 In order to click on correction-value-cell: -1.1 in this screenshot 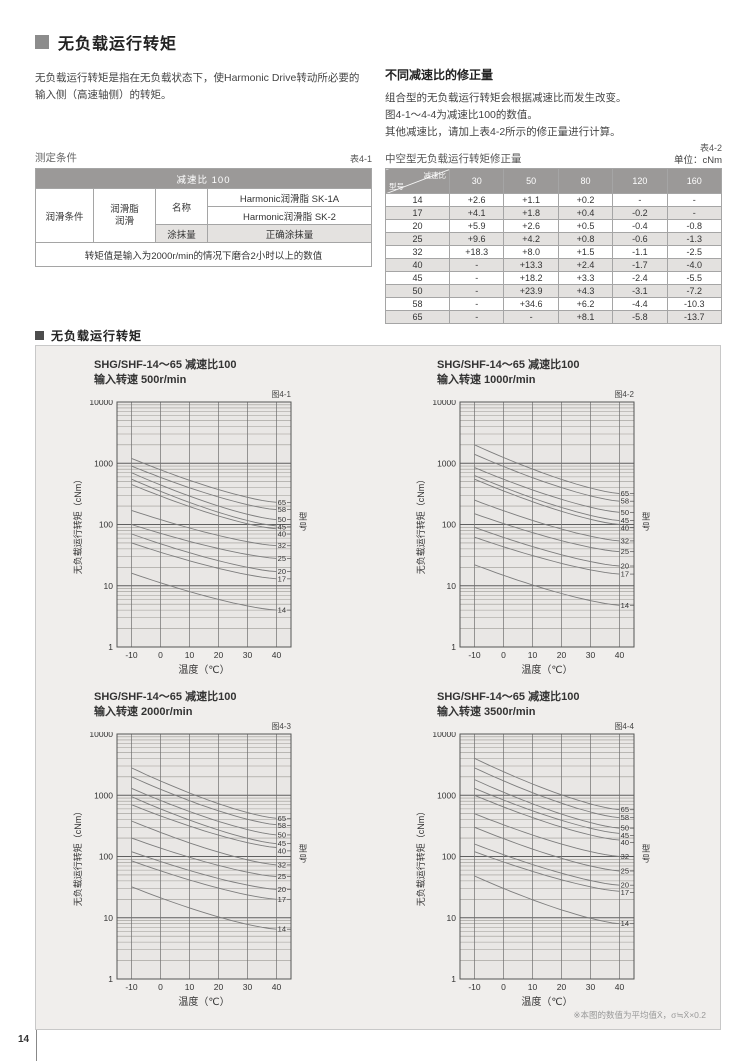, I will do `click(640, 252)`.